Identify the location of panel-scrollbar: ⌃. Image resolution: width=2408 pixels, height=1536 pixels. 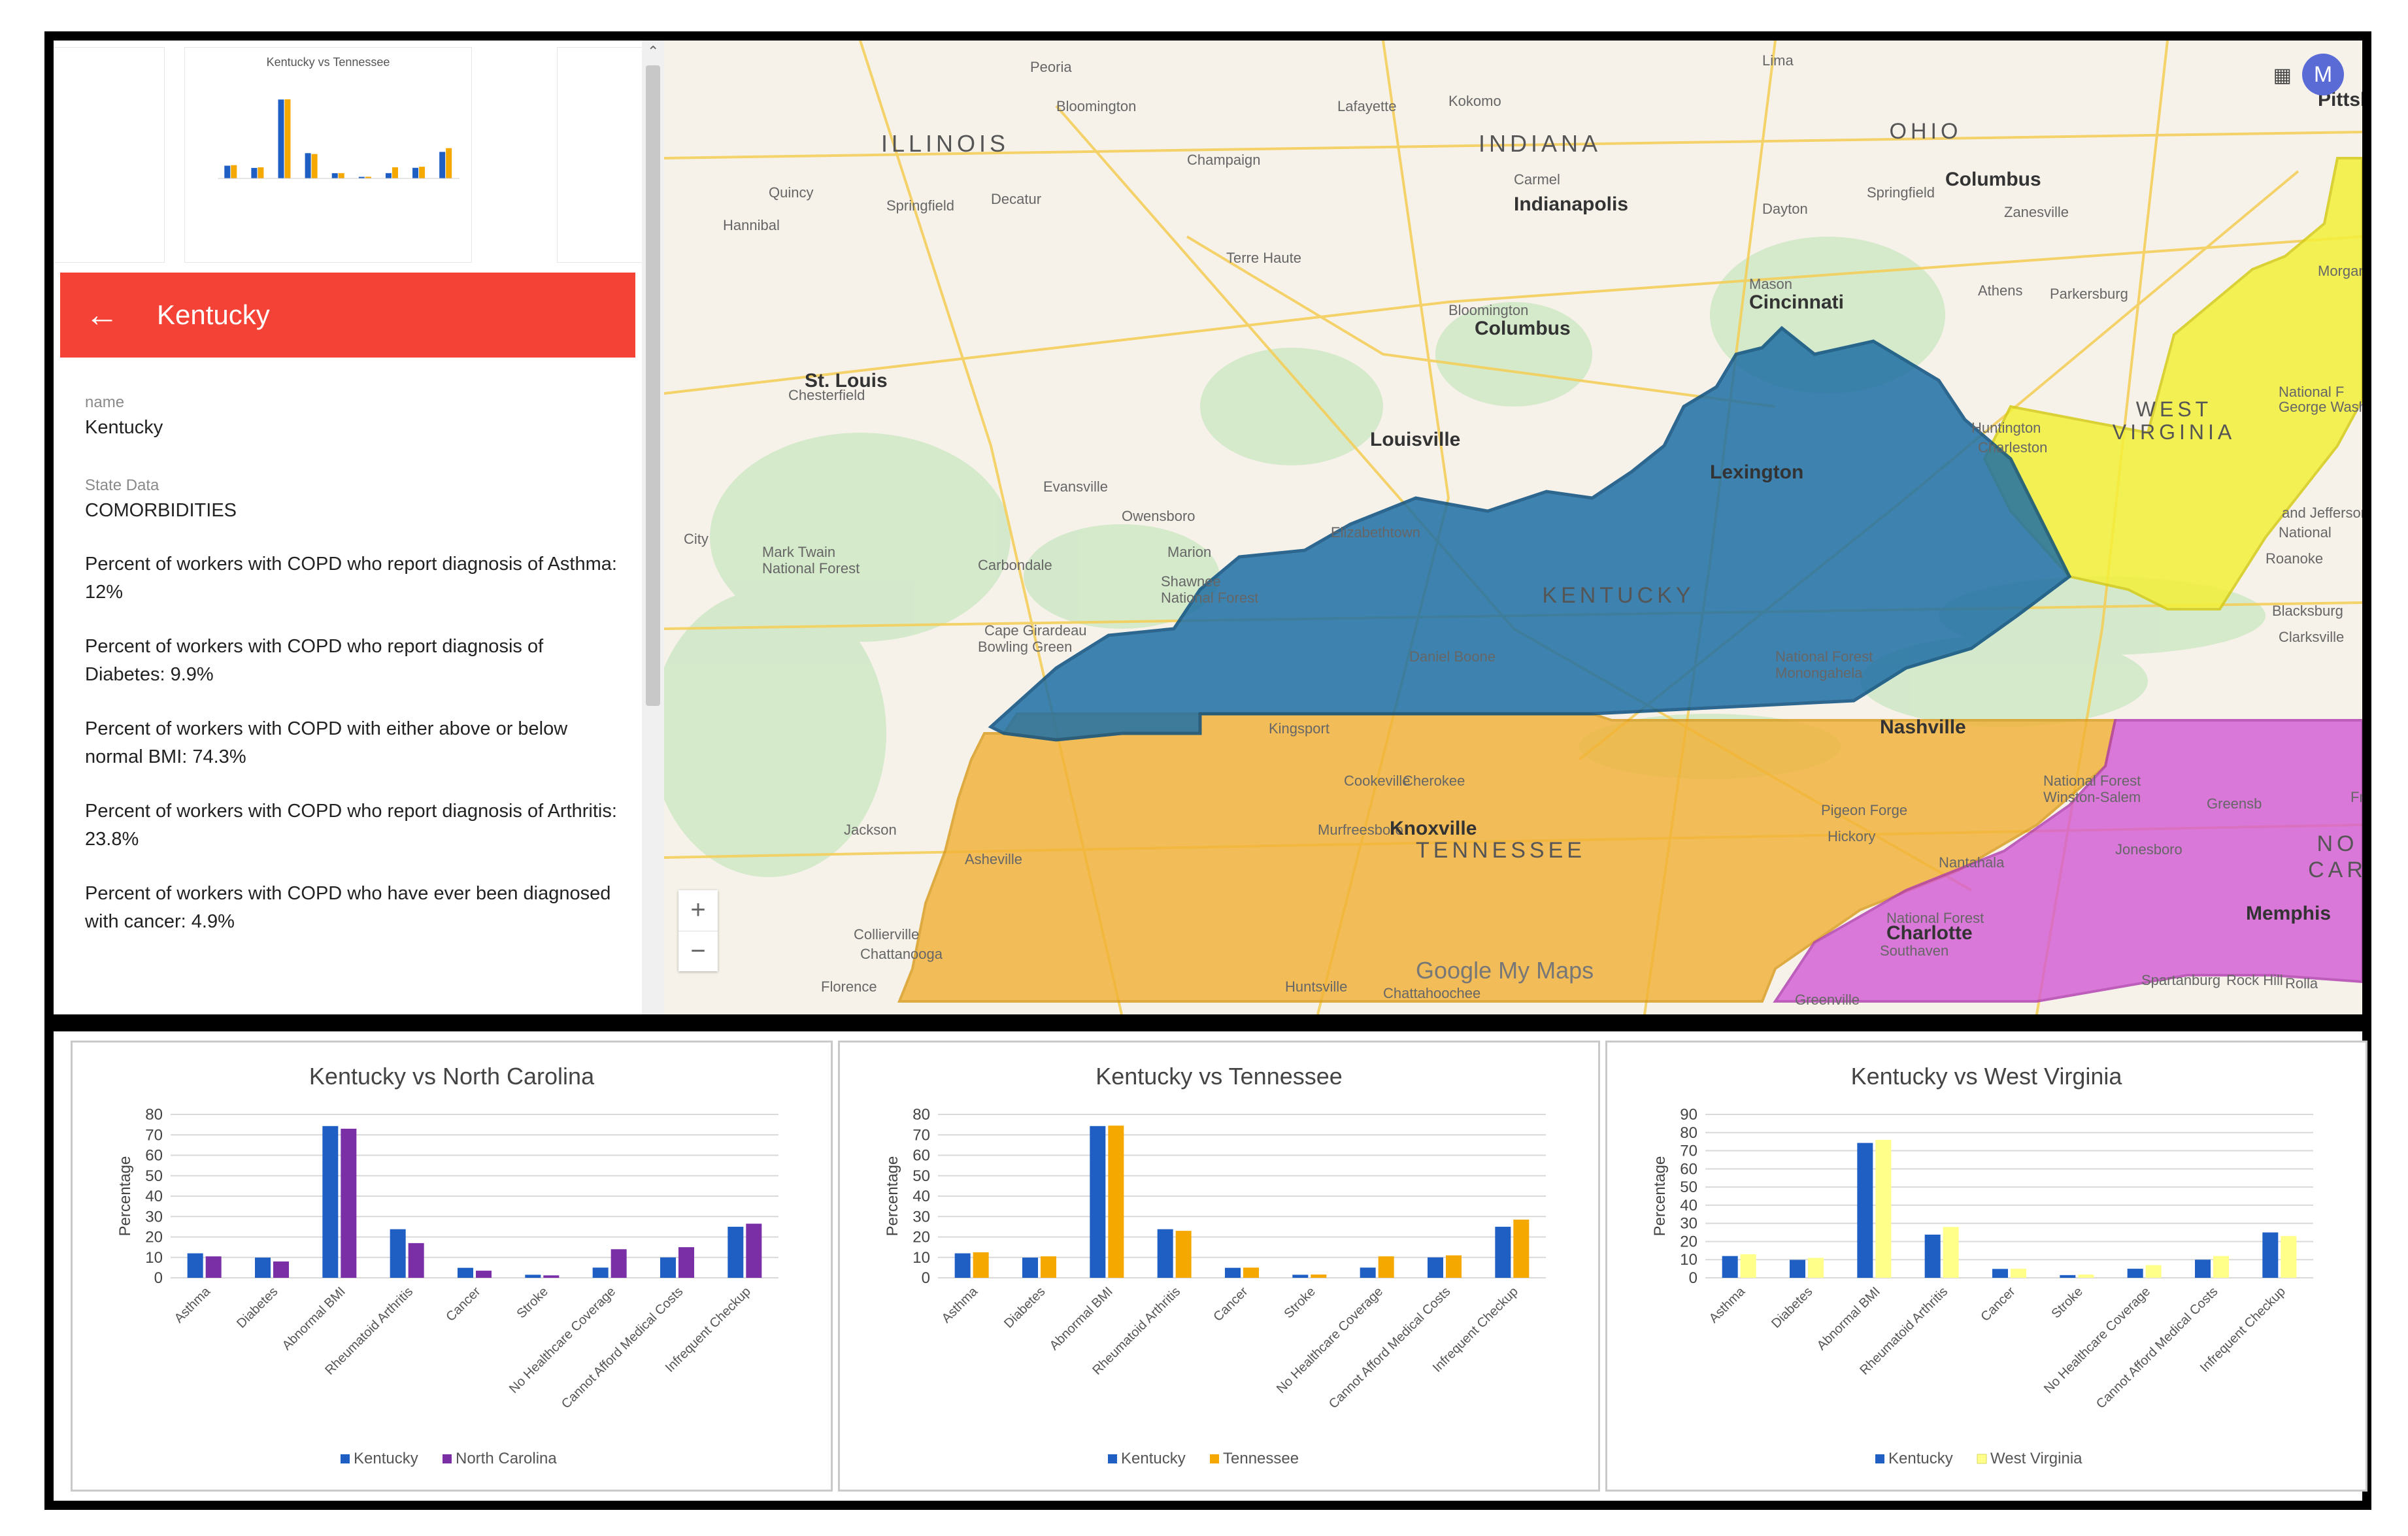
(653, 527).